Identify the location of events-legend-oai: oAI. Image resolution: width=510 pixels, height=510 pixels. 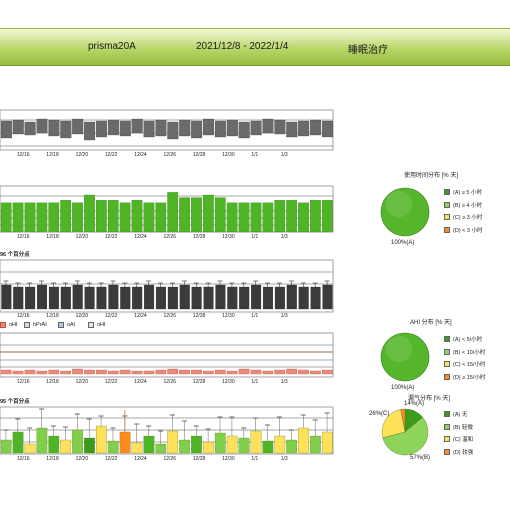
(66, 325).